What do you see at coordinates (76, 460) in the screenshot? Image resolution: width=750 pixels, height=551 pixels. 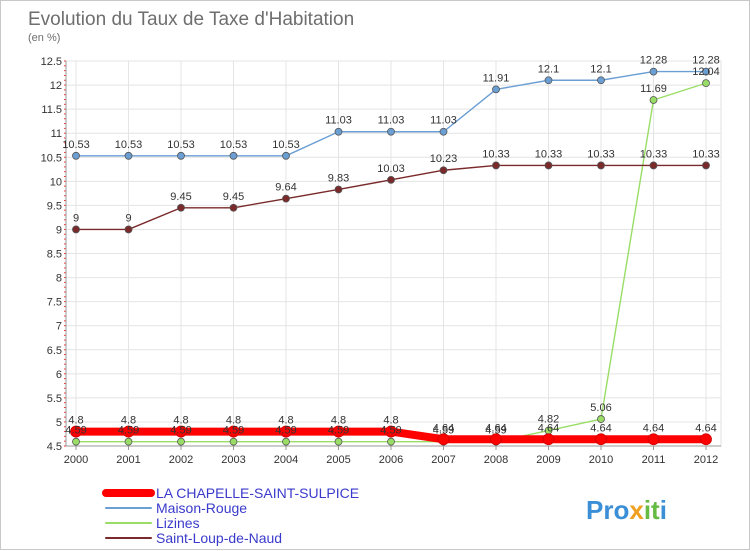 I see `x-tick-label: 2000` at bounding box center [76, 460].